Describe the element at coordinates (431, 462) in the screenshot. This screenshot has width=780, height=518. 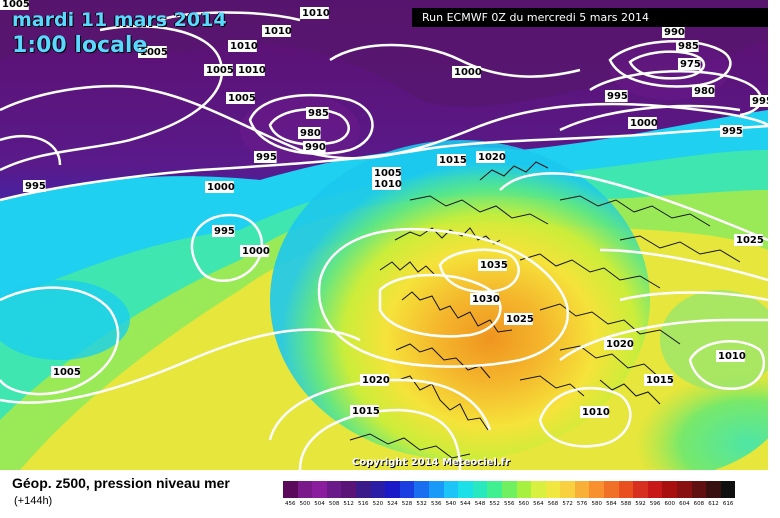
I see `copyright-text: Copyright 2014 Meteociel.fr` at that location.